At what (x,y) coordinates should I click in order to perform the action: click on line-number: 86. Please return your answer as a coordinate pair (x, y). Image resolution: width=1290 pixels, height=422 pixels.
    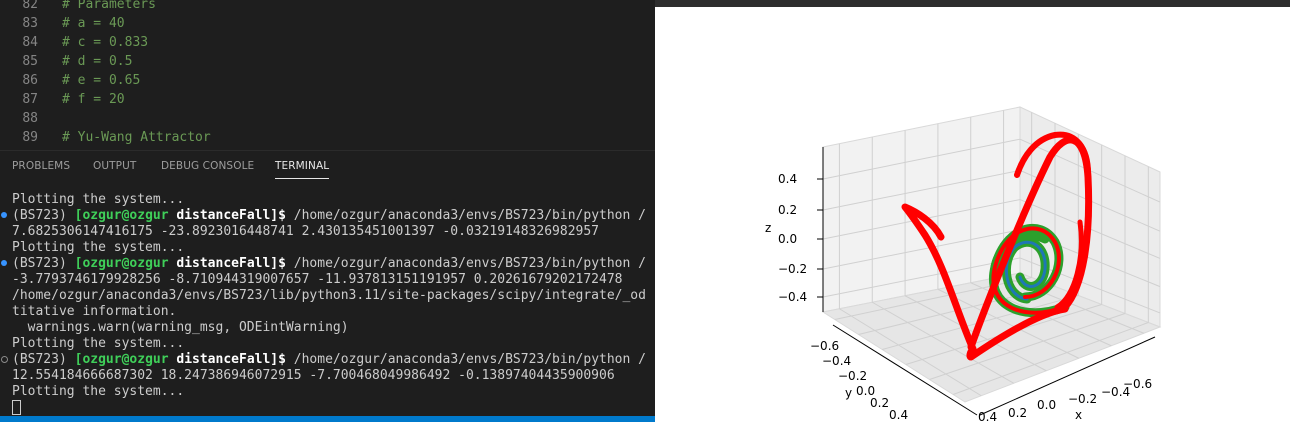
    Looking at the image, I should click on (30, 80).